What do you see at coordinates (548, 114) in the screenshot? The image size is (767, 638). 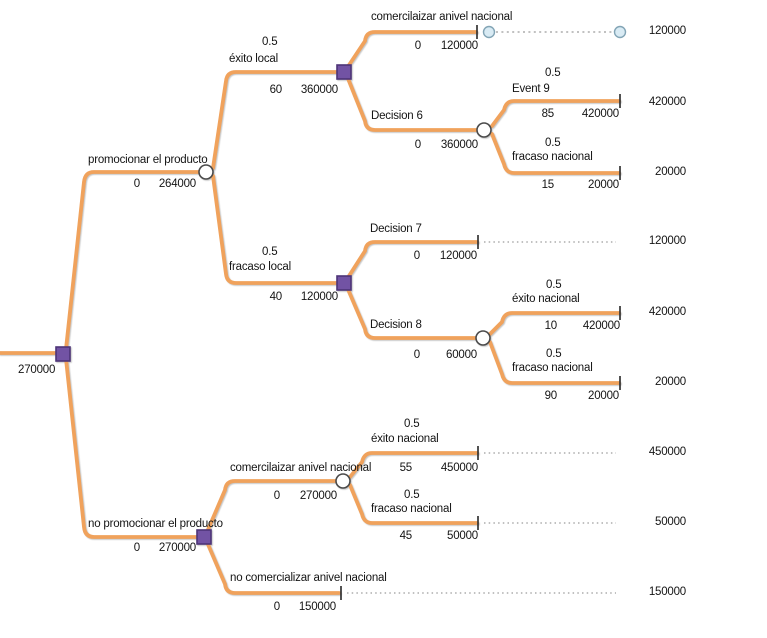 I see `branch-prob-value: 85` at bounding box center [548, 114].